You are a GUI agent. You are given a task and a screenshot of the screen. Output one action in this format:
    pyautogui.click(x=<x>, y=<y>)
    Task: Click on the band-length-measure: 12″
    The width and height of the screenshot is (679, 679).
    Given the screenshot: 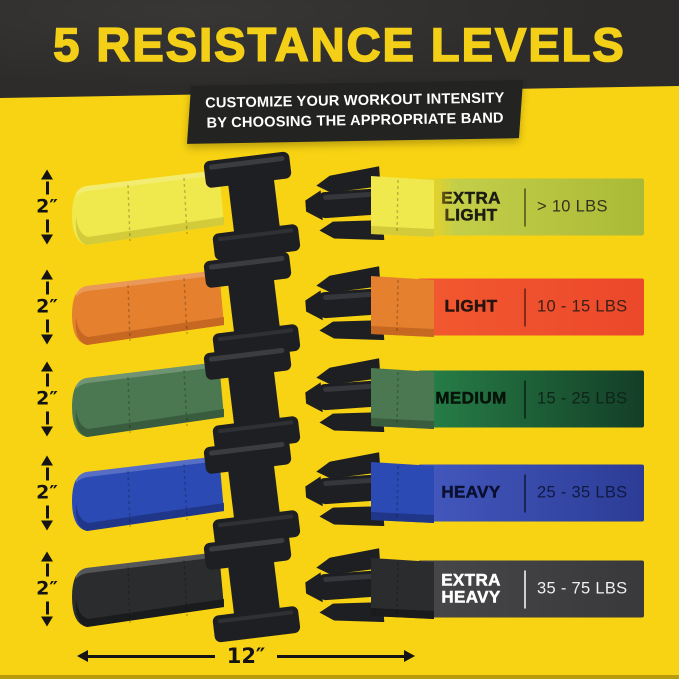 What is the action you would take?
    pyautogui.click(x=246, y=656)
    